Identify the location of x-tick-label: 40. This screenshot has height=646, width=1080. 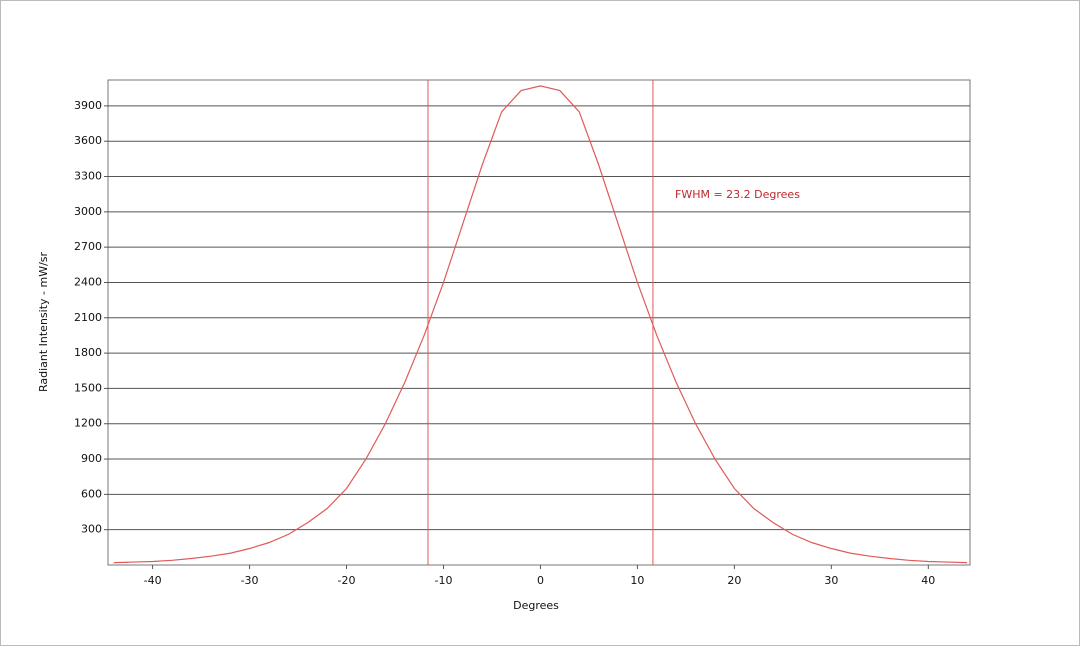
(928, 580).